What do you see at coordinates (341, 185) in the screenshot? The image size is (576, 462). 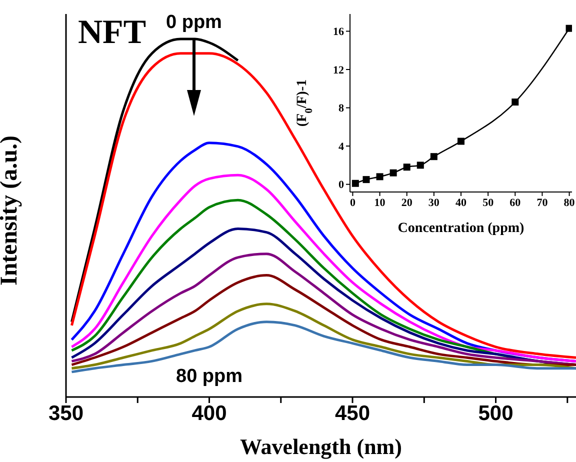 I see `y-tick-label: 0` at bounding box center [341, 185].